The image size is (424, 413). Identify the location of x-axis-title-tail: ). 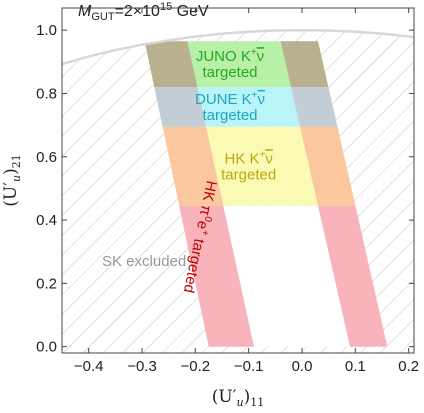
(247, 397).